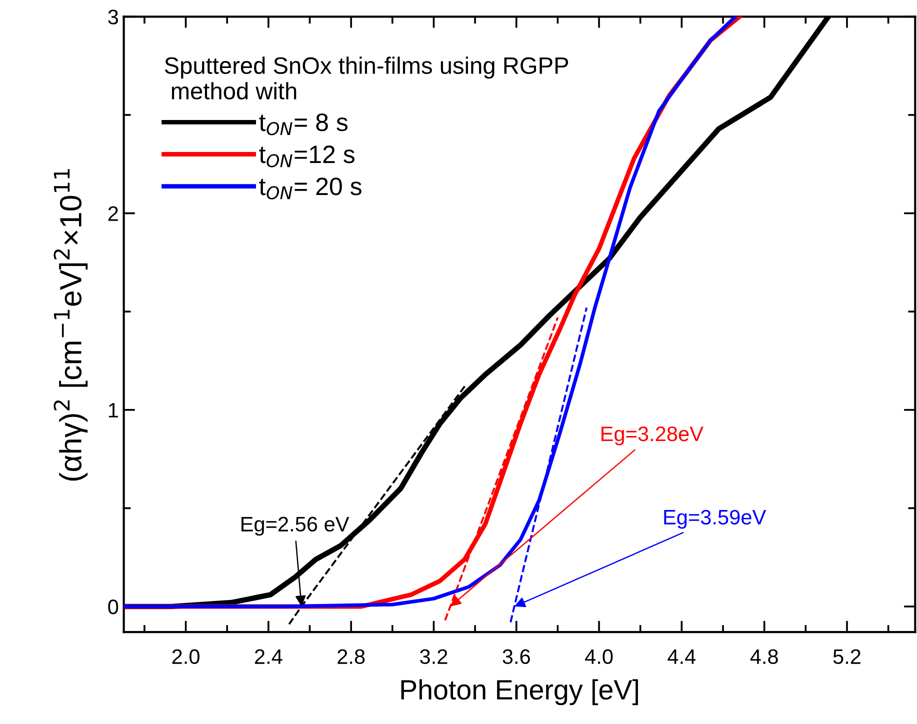 Image resolution: width=917 pixels, height=724 pixels. What do you see at coordinates (186, 656) in the screenshot?
I see `x-tick-label: 2.0` at bounding box center [186, 656].